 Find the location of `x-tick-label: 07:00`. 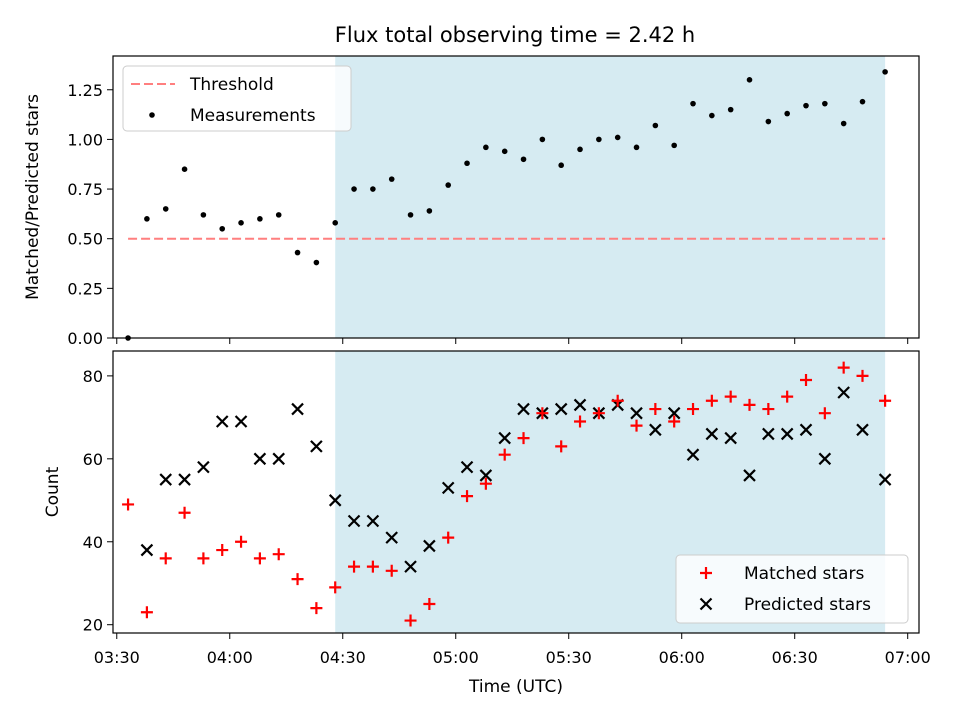

x-tick-label: 07:00 is located at coordinates (908, 657).